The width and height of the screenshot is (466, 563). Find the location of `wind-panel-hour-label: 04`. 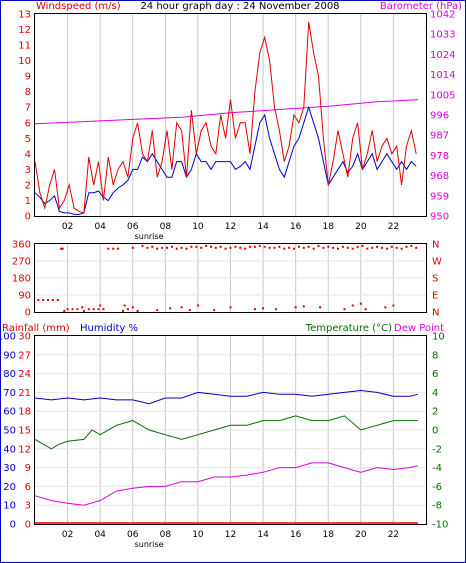

wind-panel-hour-label: 04 is located at coordinates (100, 227).